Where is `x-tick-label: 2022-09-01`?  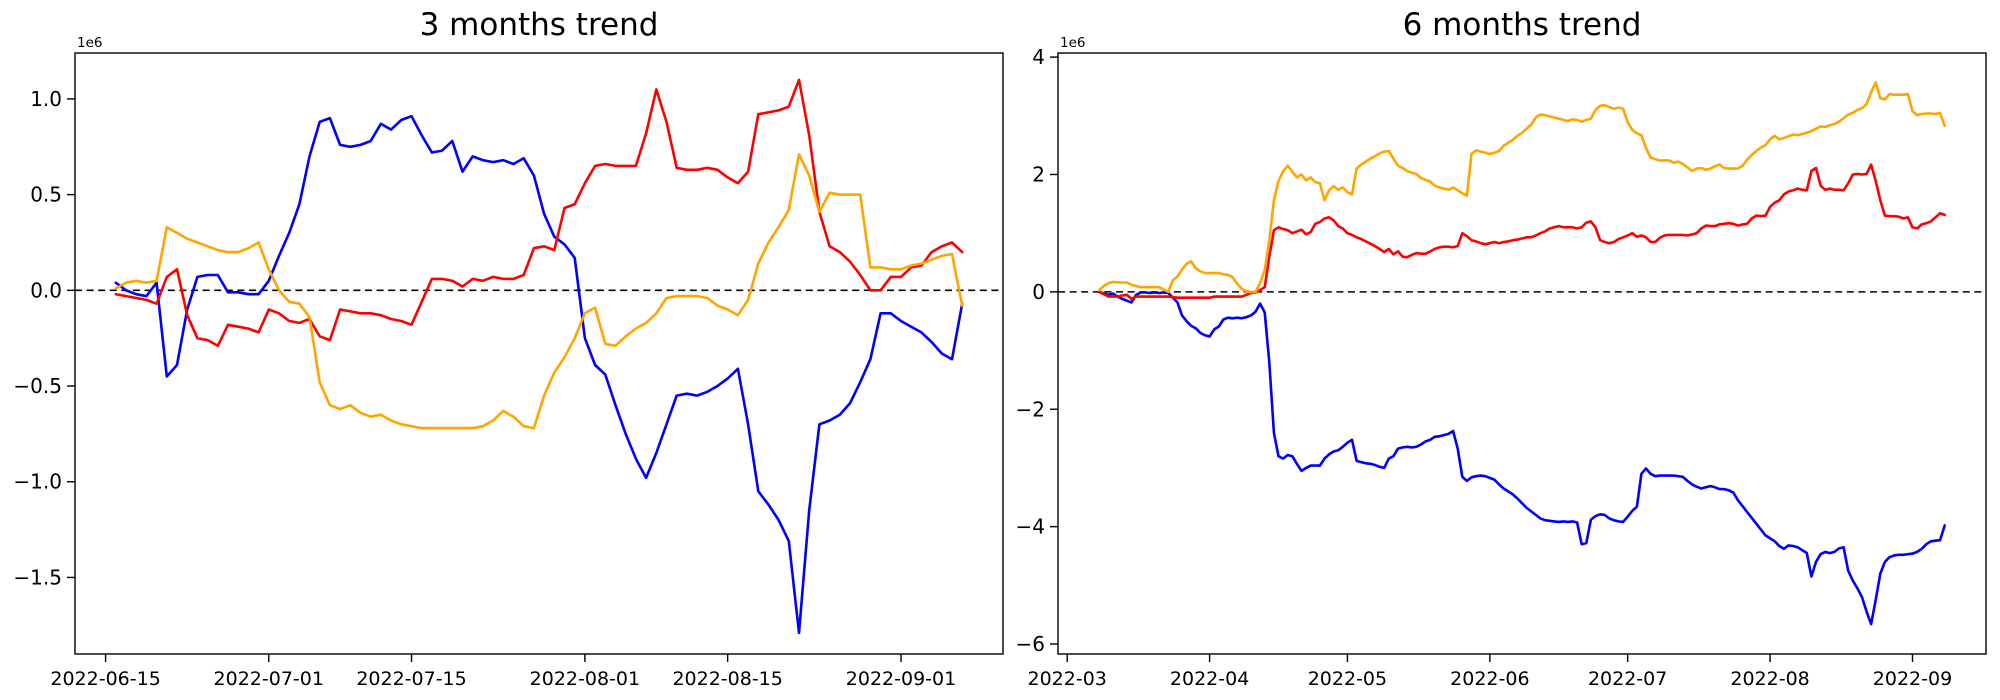 x-tick-label: 2022-09-01 is located at coordinates (901, 679).